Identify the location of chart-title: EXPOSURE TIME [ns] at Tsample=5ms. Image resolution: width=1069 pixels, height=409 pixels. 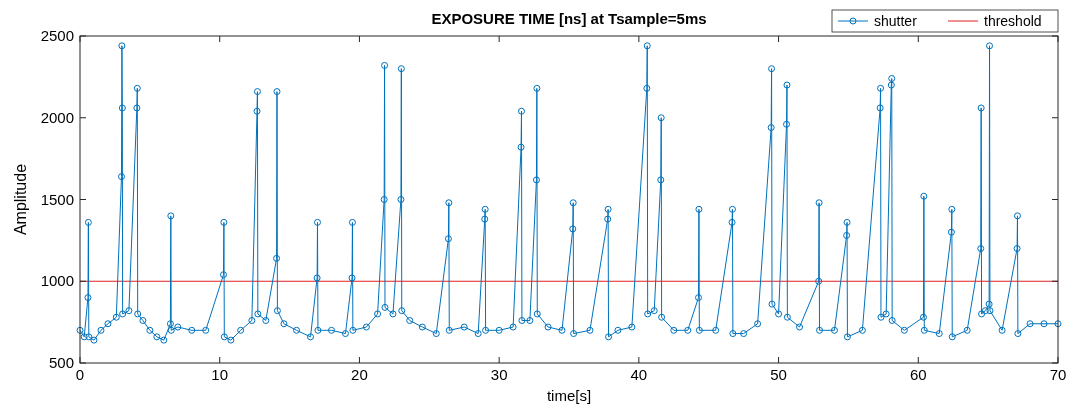
(569, 18).